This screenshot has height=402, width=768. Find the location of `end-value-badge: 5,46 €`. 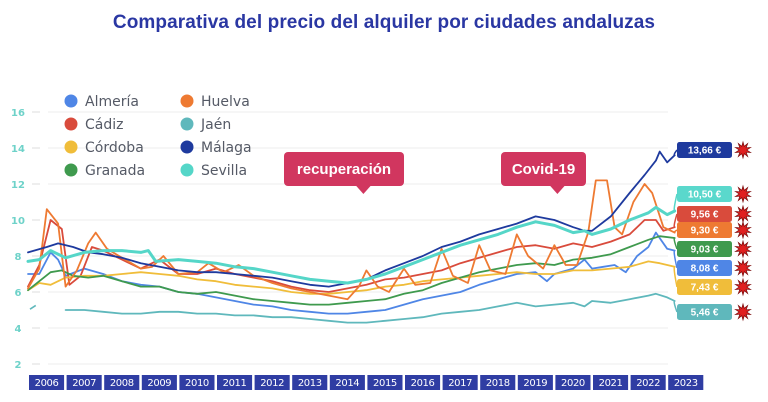

end-value-badge: 5,46 € is located at coordinates (712, 311).